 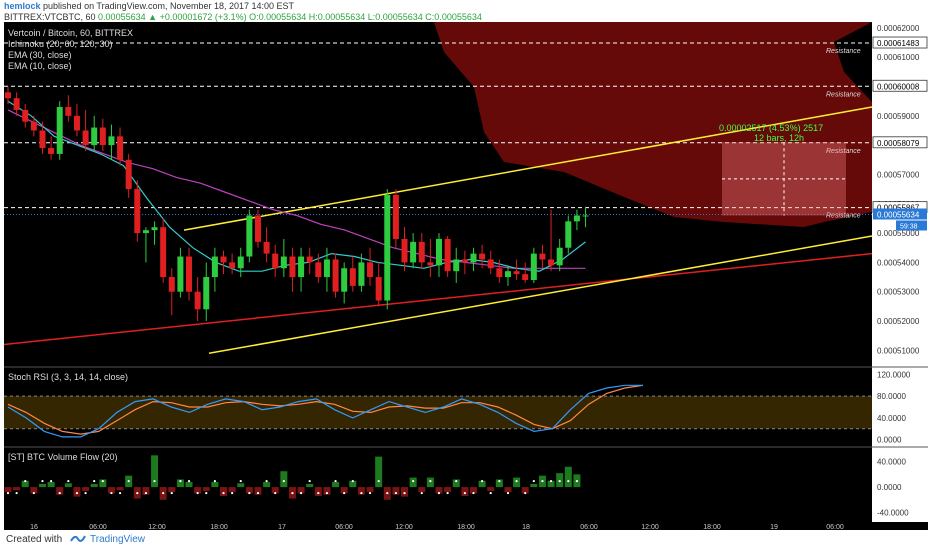 What do you see at coordinates (466, 540) in the screenshot?
I see `footer: Created with TradingView` at bounding box center [466, 540].